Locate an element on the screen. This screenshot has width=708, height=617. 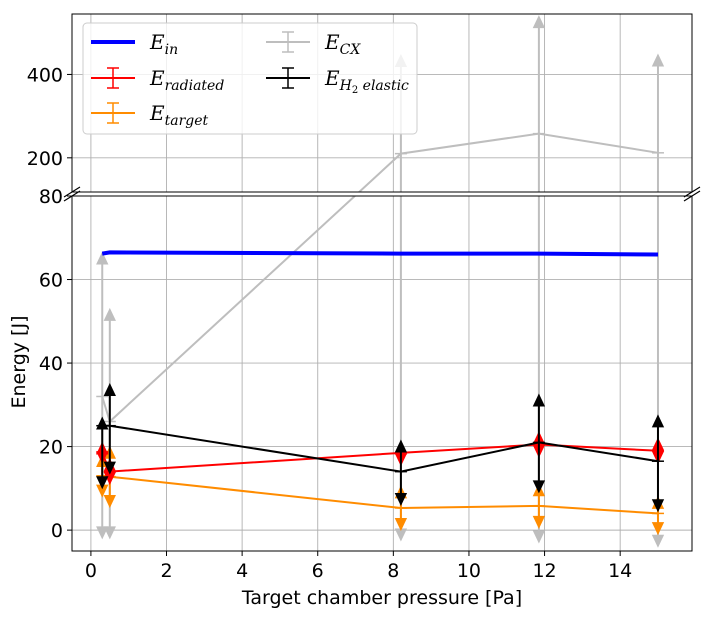
legend-entry: ECX is located at coordinates (313, 44).